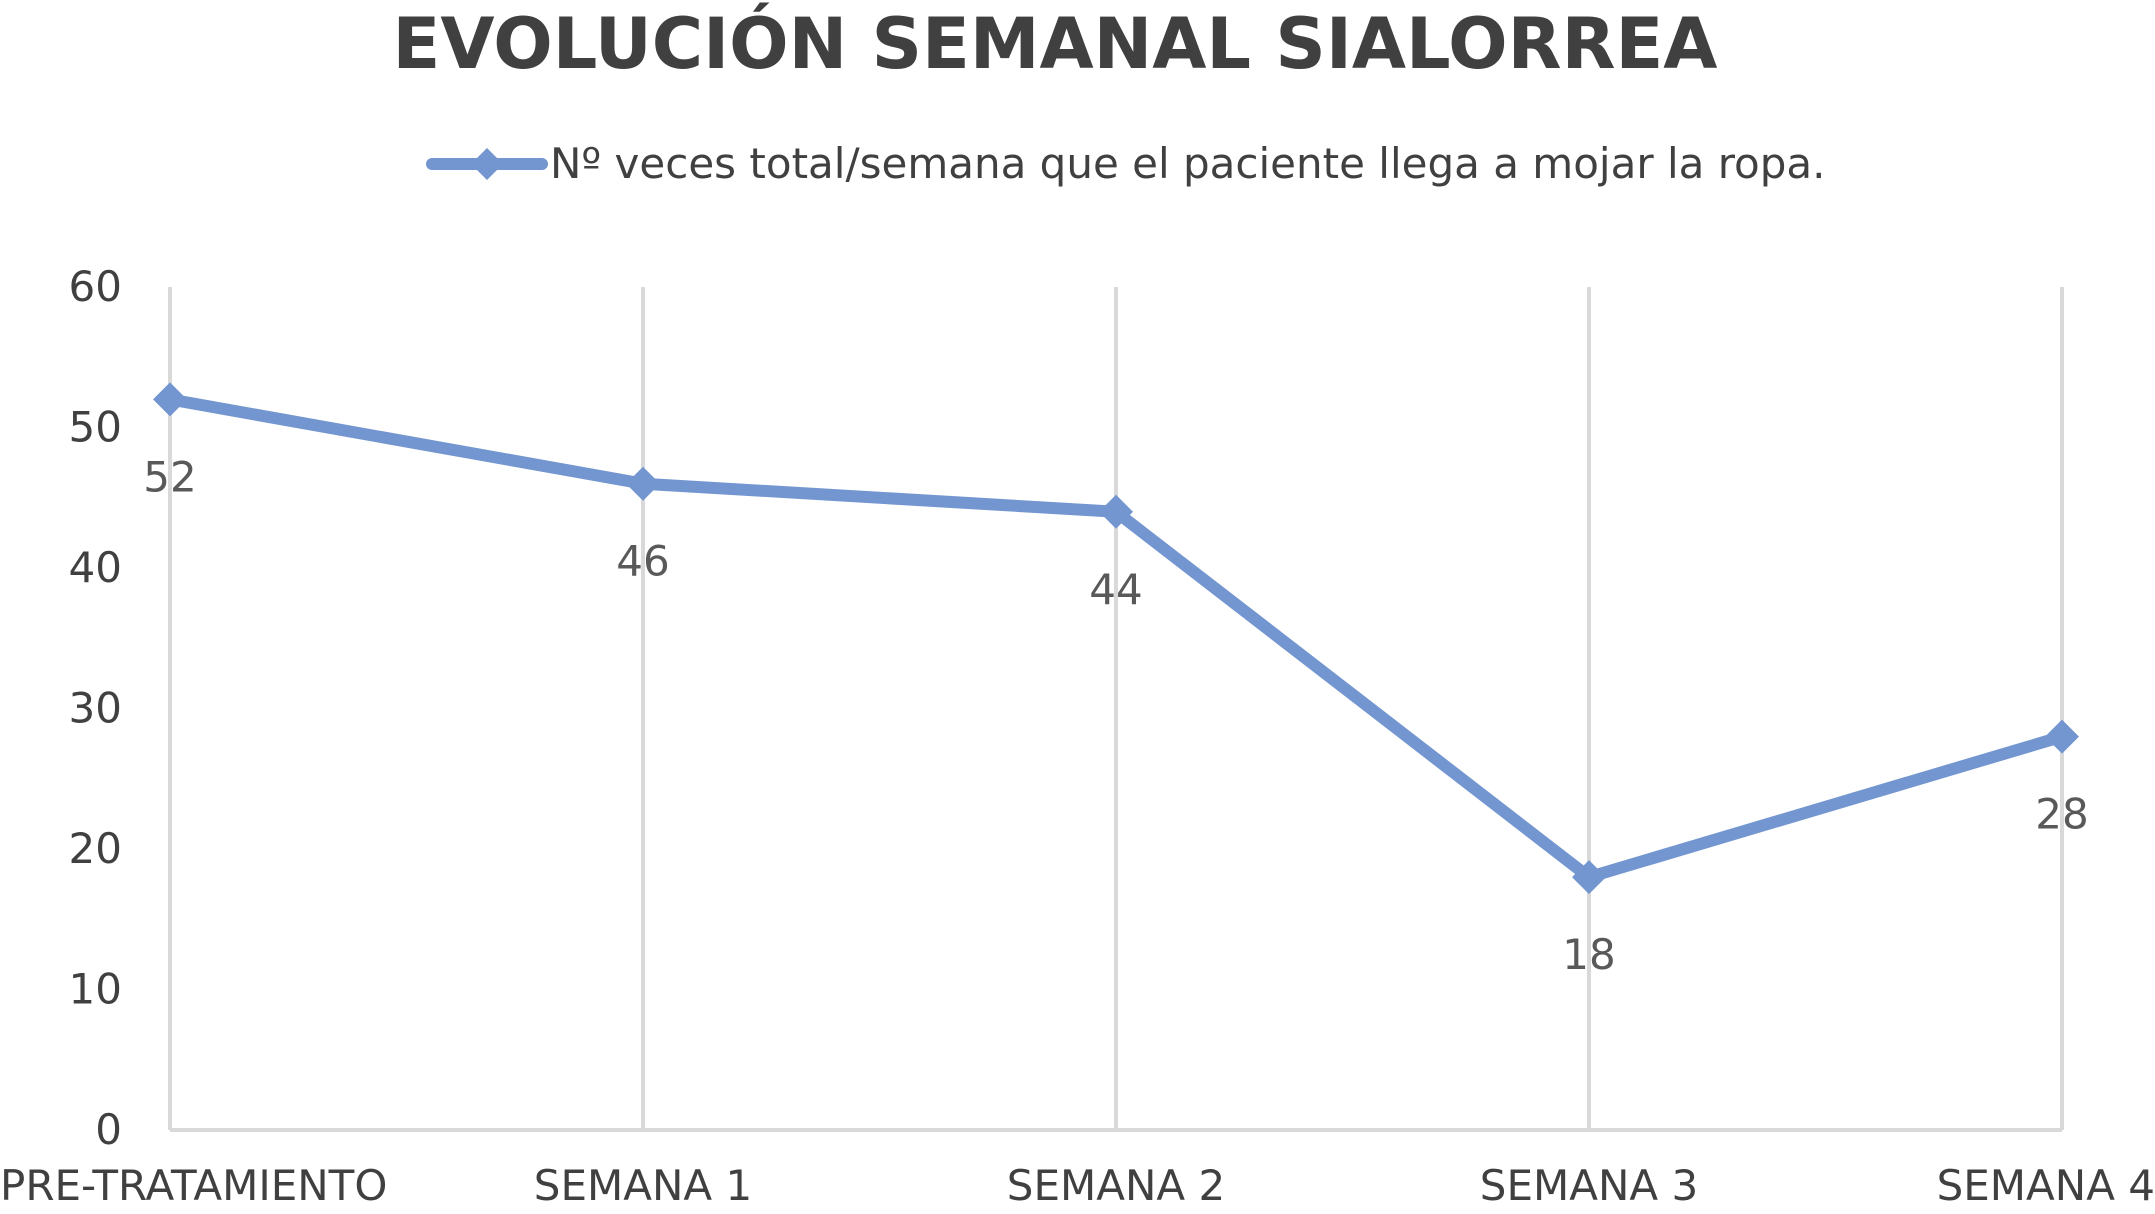 This screenshot has width=2155, height=1214. I want to click on y-tick-label: 0, so click(108, 1129).